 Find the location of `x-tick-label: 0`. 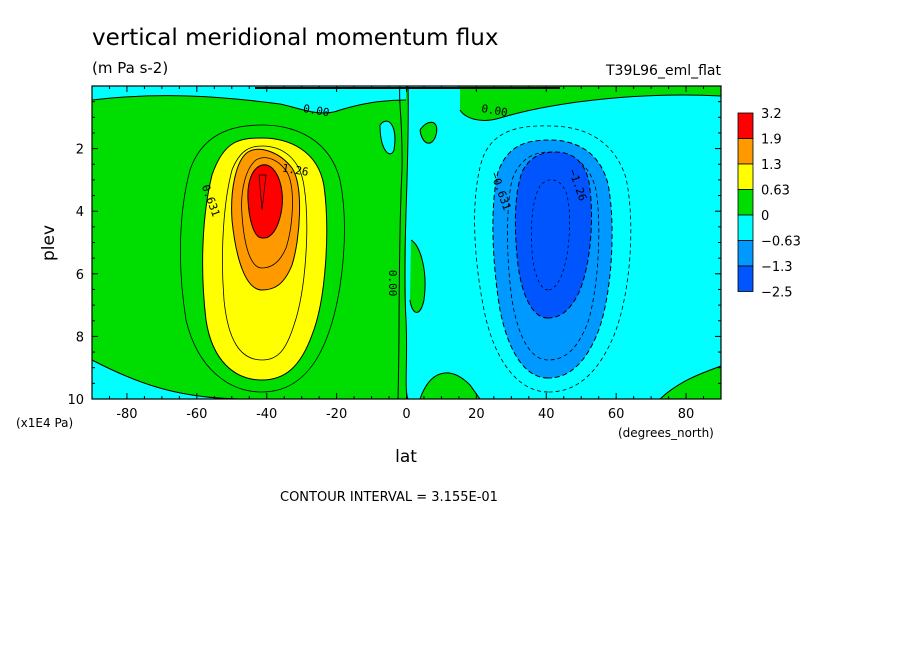

x-tick-label: 0 is located at coordinates (406, 414).